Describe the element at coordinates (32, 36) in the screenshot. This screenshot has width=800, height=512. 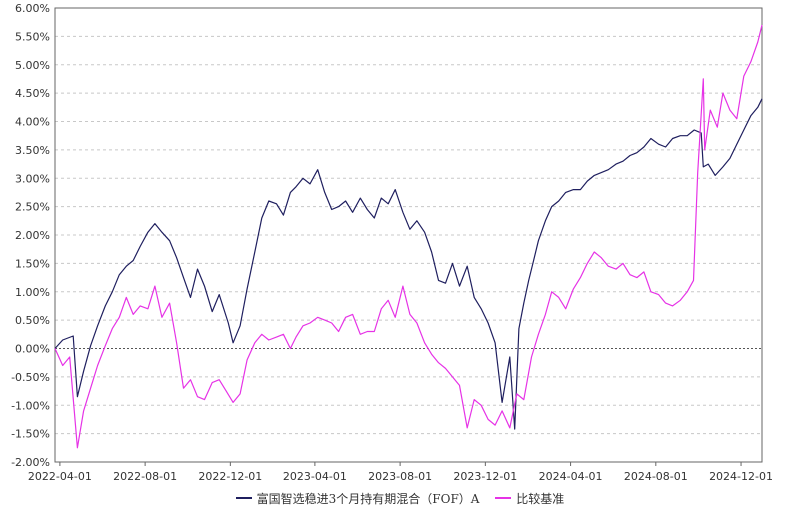
I see `y-tick-label: 5.50%` at that location.